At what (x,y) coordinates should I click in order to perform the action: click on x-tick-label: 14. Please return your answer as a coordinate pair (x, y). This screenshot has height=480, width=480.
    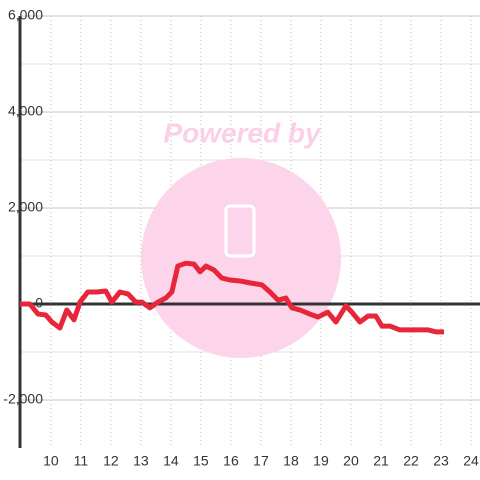
    Looking at the image, I should click on (171, 461).